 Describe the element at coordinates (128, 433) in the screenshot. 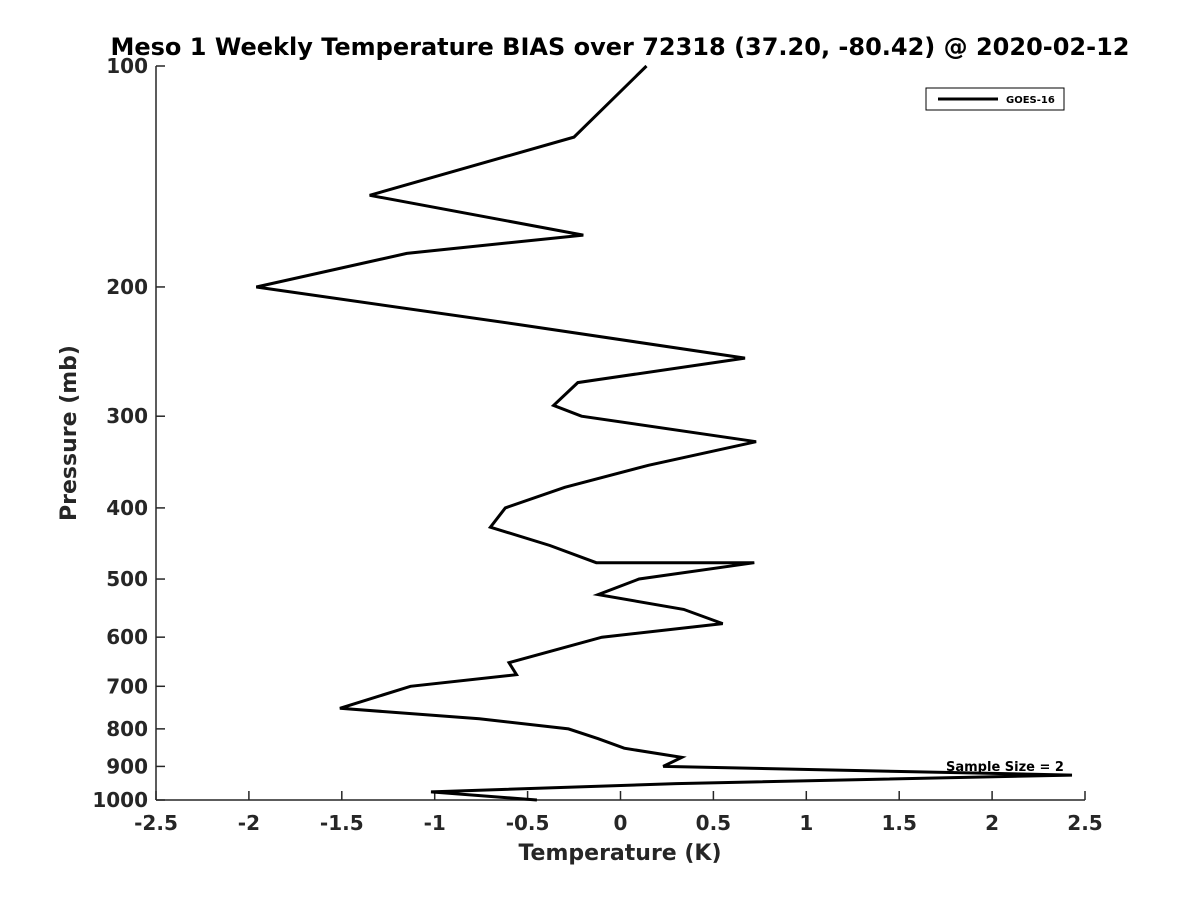

I see `y-ticks: 100 200 300 400 500 600 700 800 900 1000` at that location.